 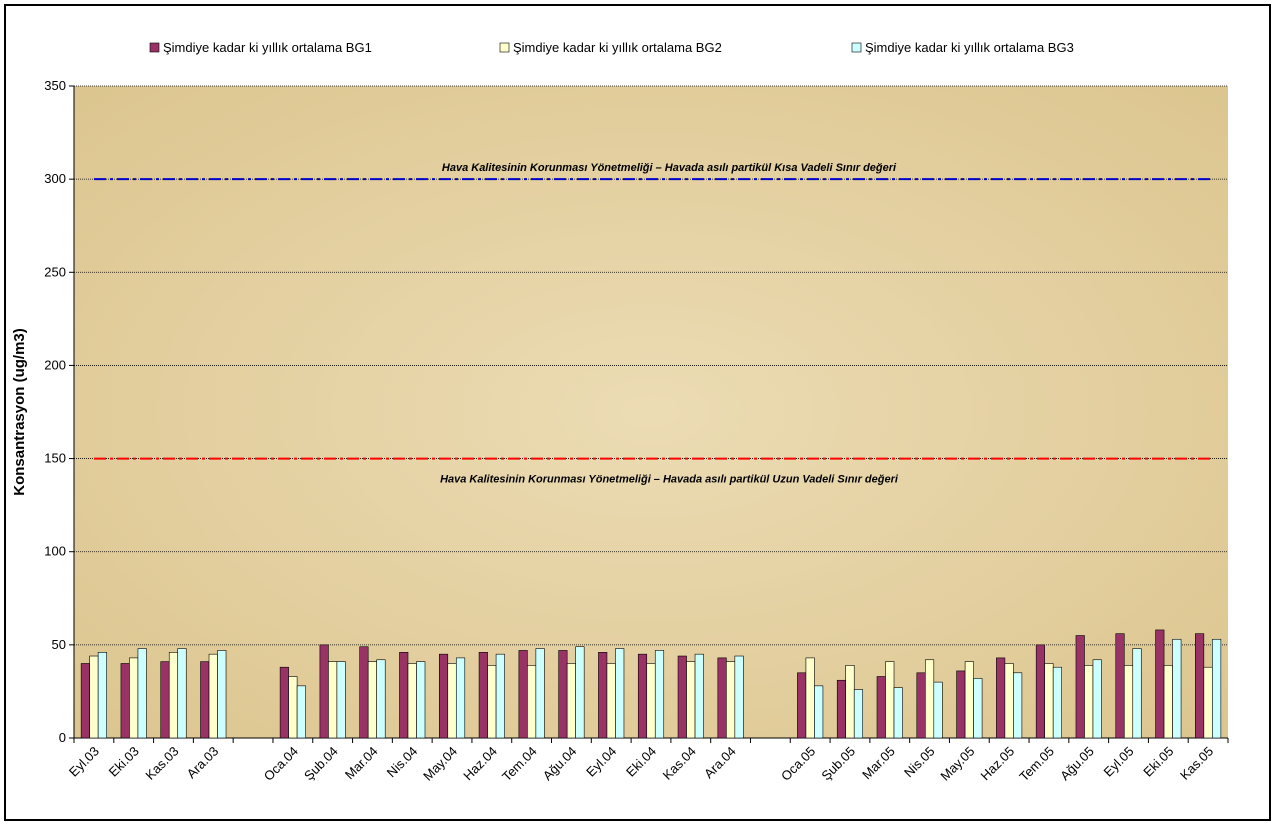 I want to click on y-tick-label: 0, so click(x=62, y=737).